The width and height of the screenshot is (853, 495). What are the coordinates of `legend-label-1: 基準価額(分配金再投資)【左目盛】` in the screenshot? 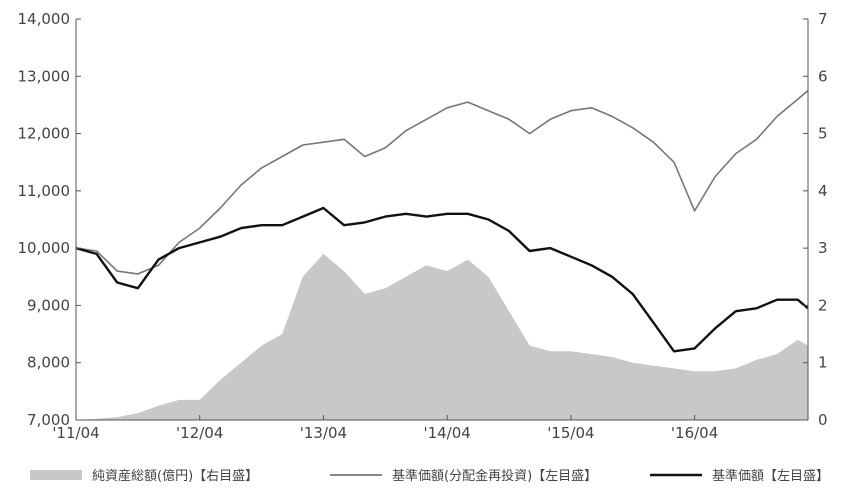 It's located at (494, 476).